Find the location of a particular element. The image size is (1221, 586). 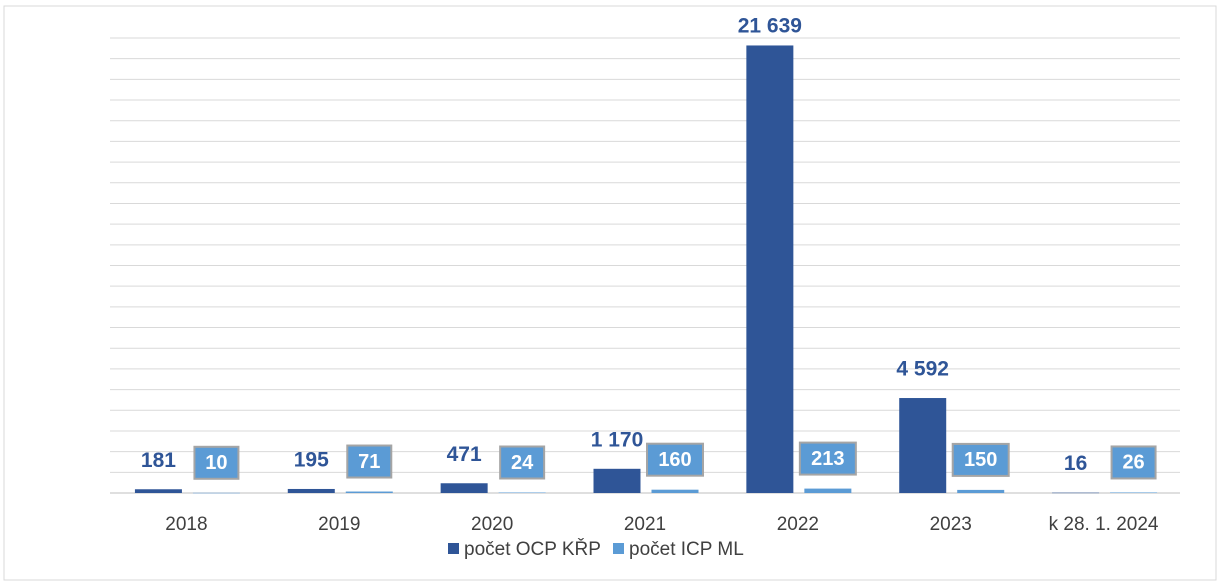

data-label: 10 is located at coordinates (216, 463).